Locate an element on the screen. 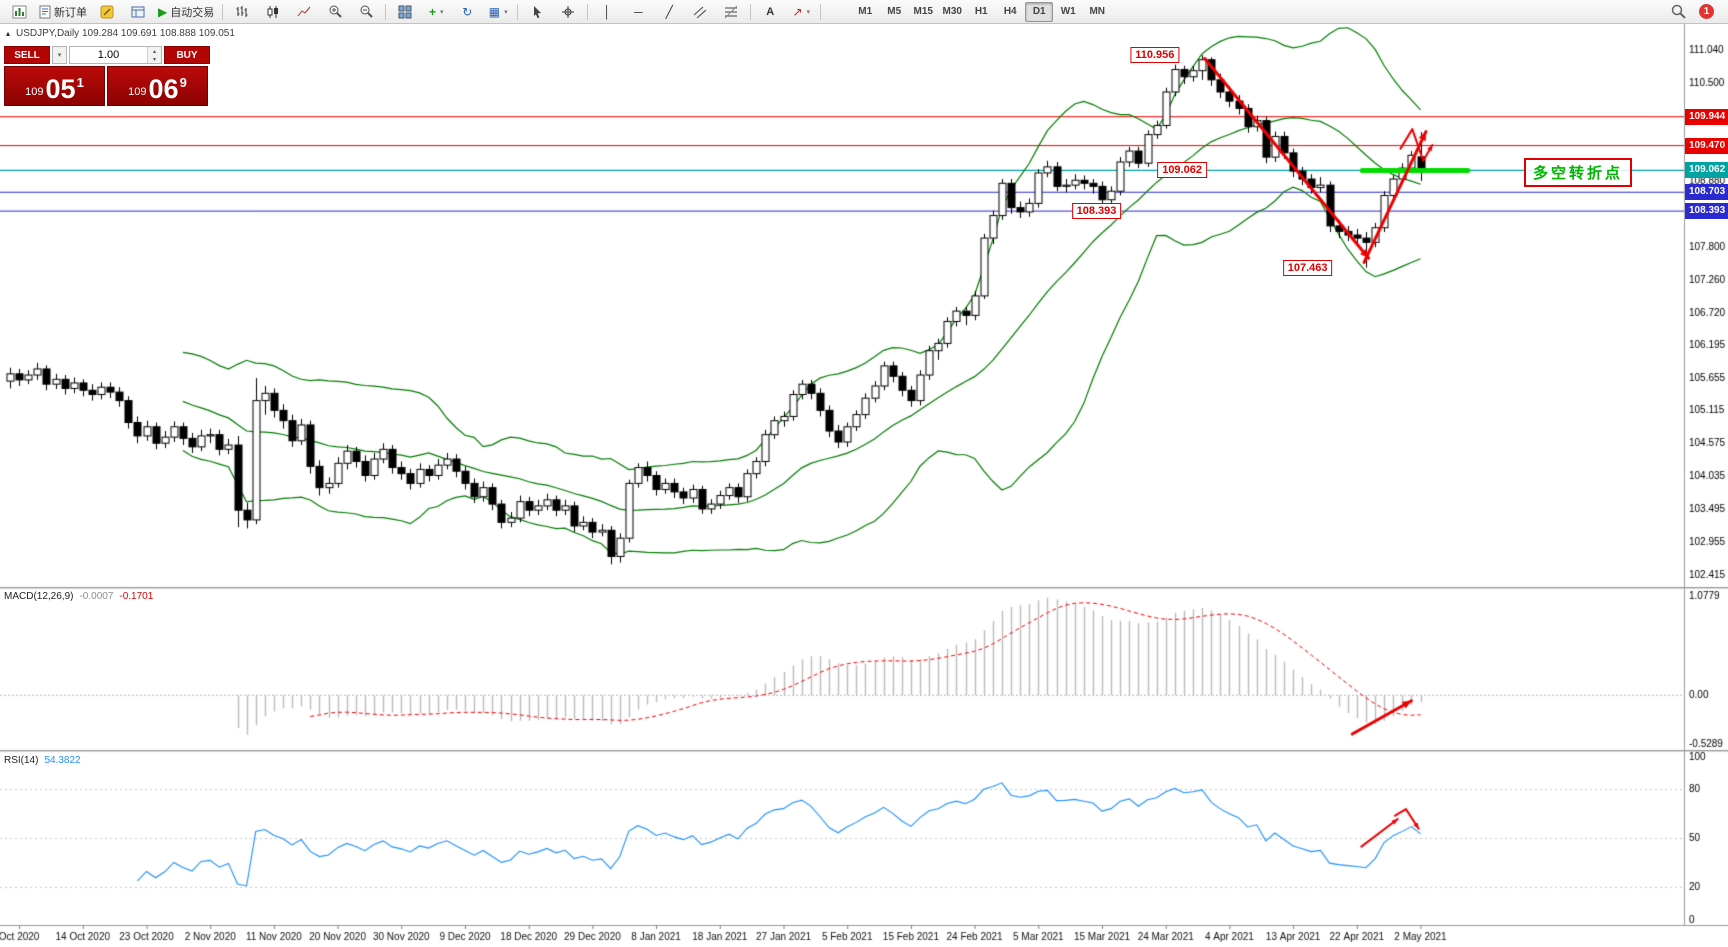  vertical-line-tool-button: │ is located at coordinates (607, 12).